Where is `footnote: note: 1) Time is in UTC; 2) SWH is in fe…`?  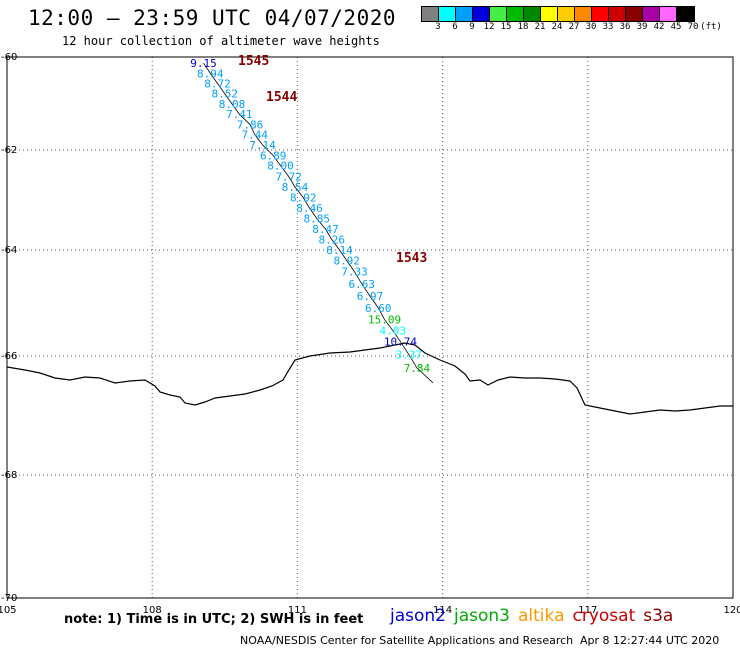 footnote: note: 1) Time is in UTC; 2) SWH is in fe… is located at coordinates (214, 619).